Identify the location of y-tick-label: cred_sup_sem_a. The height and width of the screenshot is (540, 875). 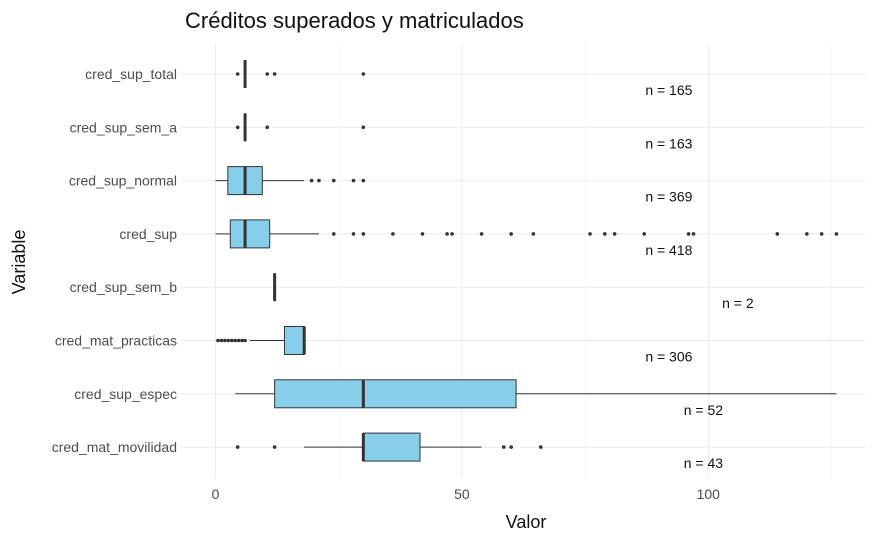
(124, 127).